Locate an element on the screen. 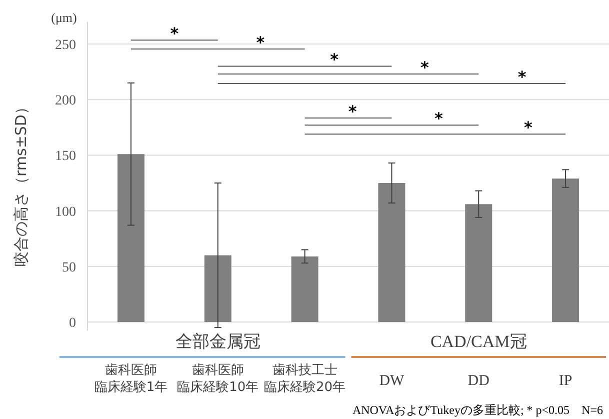 This screenshot has height=419, width=609. x-tick-label: IP is located at coordinates (565, 381).